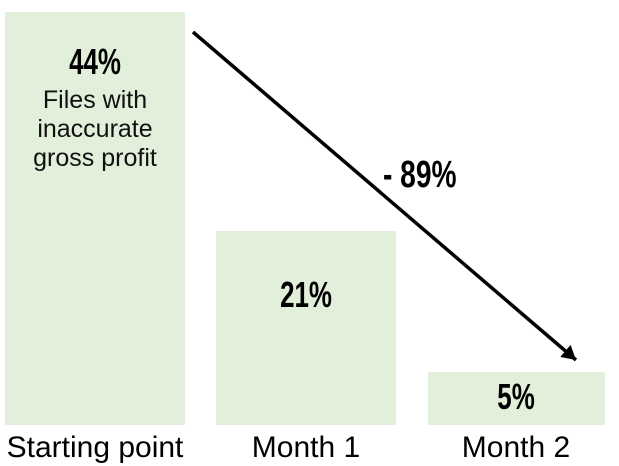 This screenshot has width=619, height=466. I want to click on bar-value-label-month-2: 5%, so click(516, 396).